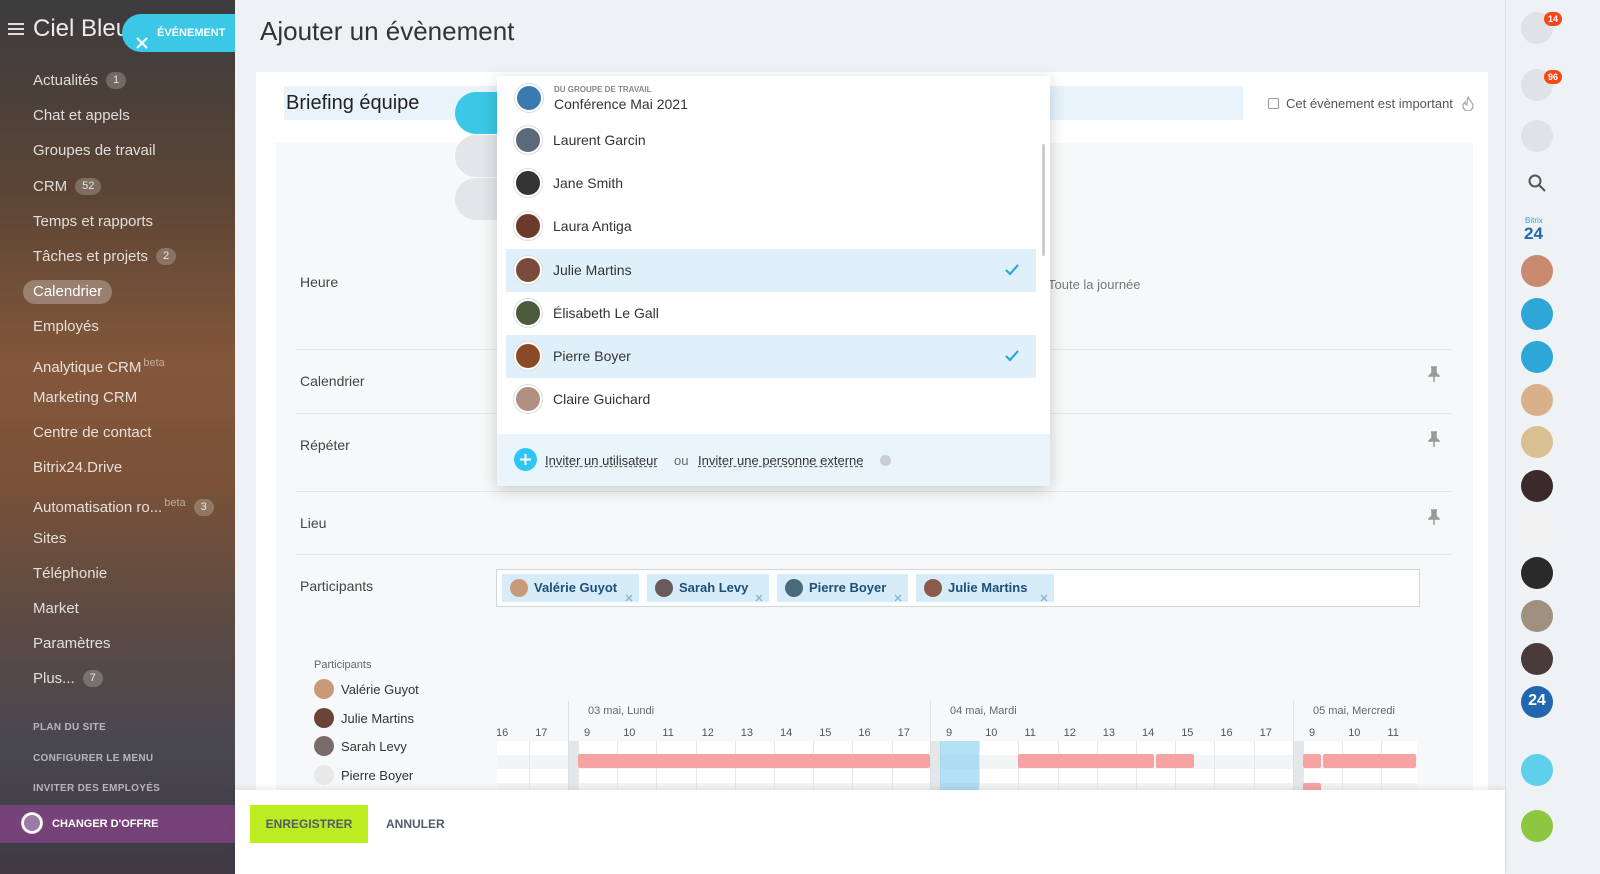  I want to click on participant-chip: Sarah Levy, so click(708, 588).